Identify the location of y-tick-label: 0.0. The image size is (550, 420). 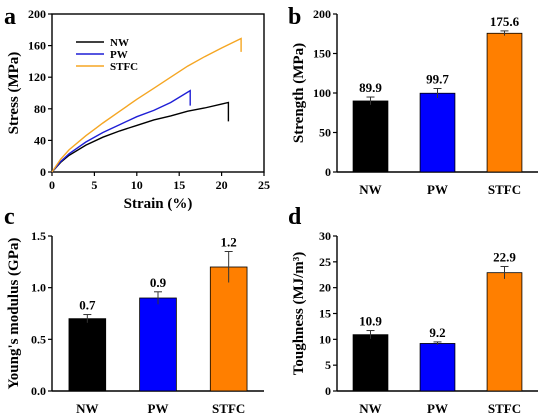
(38, 391).